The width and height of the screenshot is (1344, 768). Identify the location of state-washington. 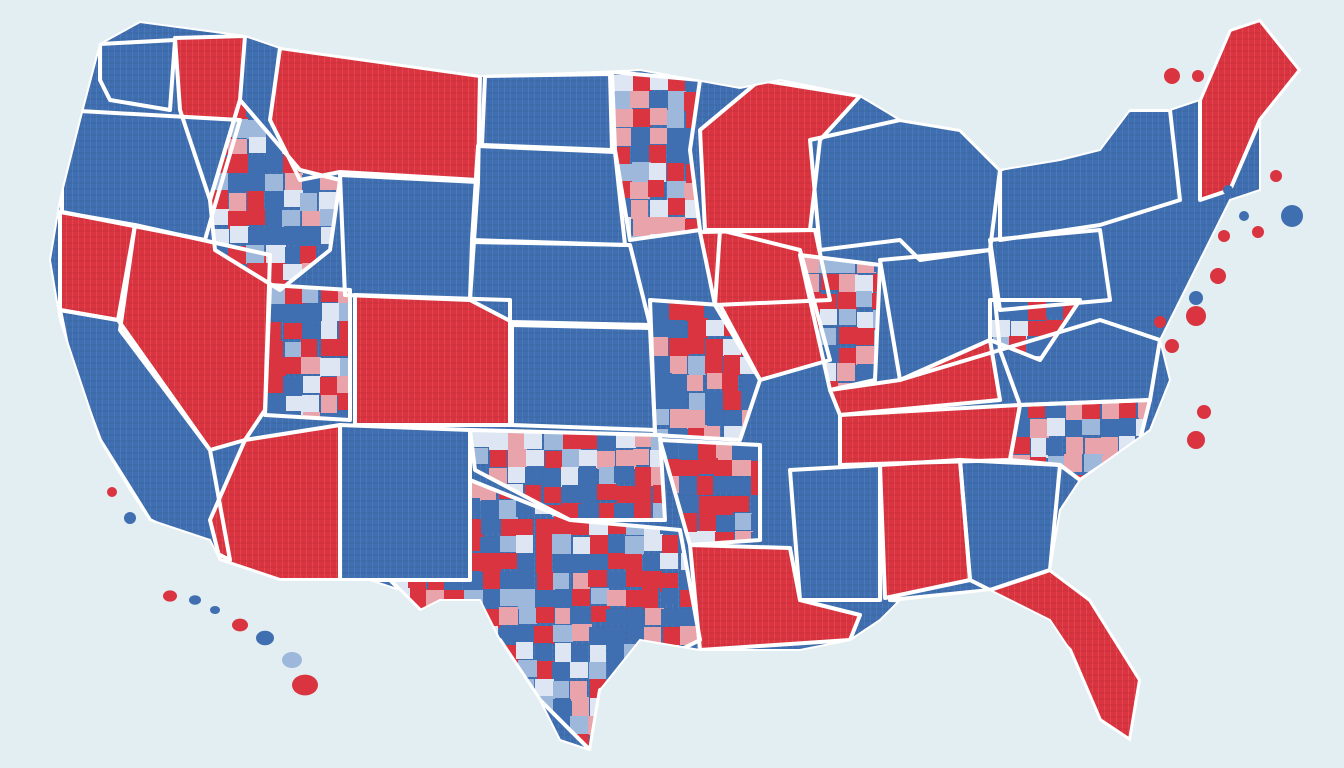
(137, 75).